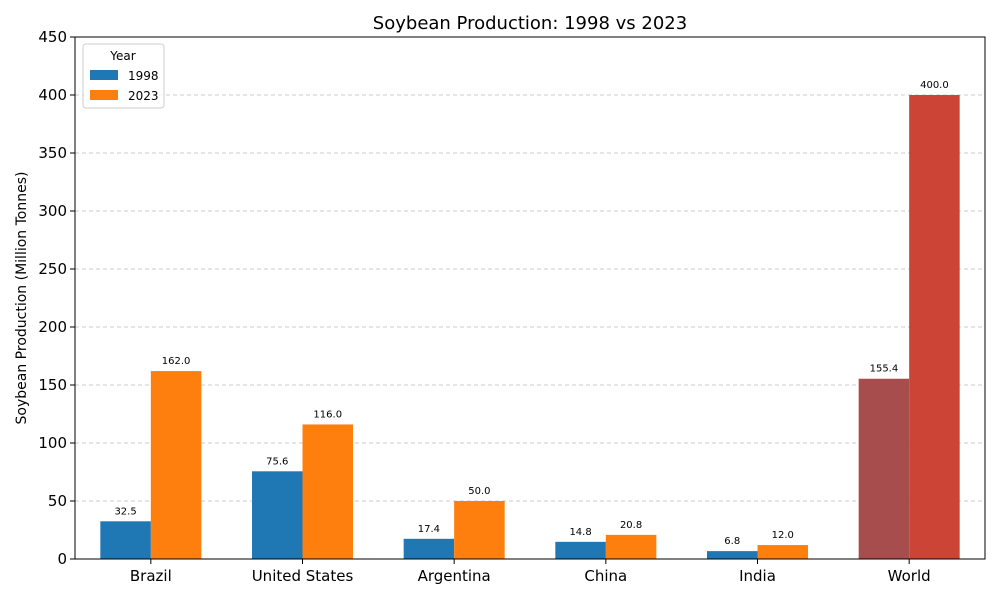 The image size is (1000, 600). What do you see at coordinates (530, 23) in the screenshot?
I see `chart-title: Soybean Production: 1998 vs 2023` at bounding box center [530, 23].